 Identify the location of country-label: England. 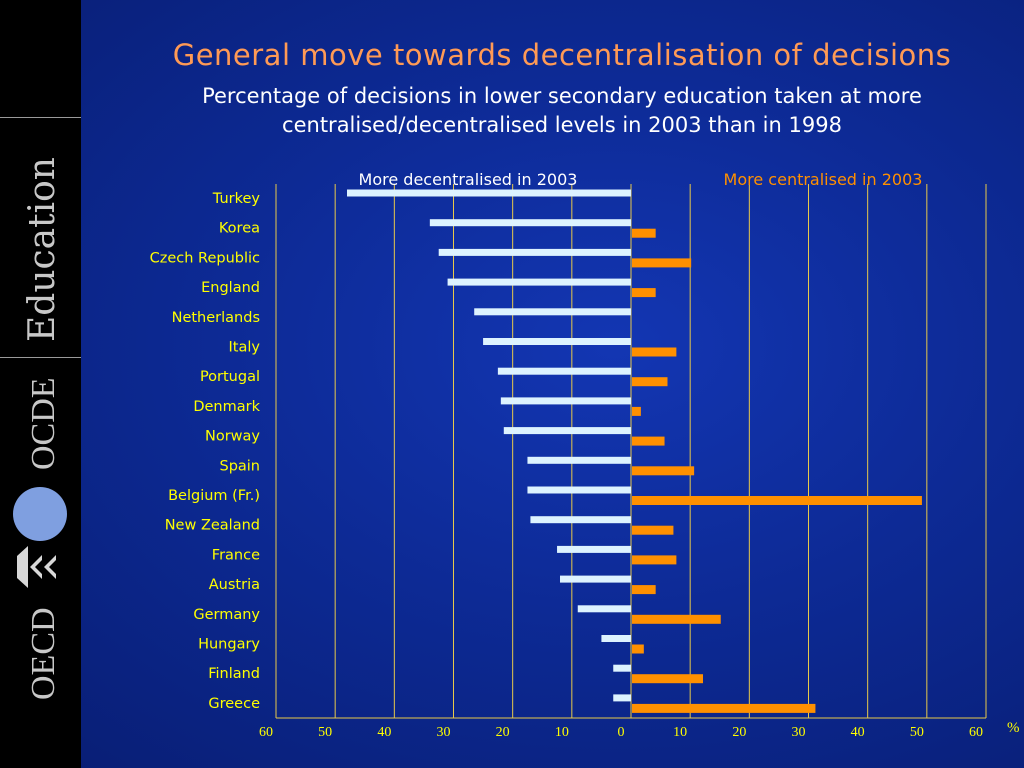
(230, 288).